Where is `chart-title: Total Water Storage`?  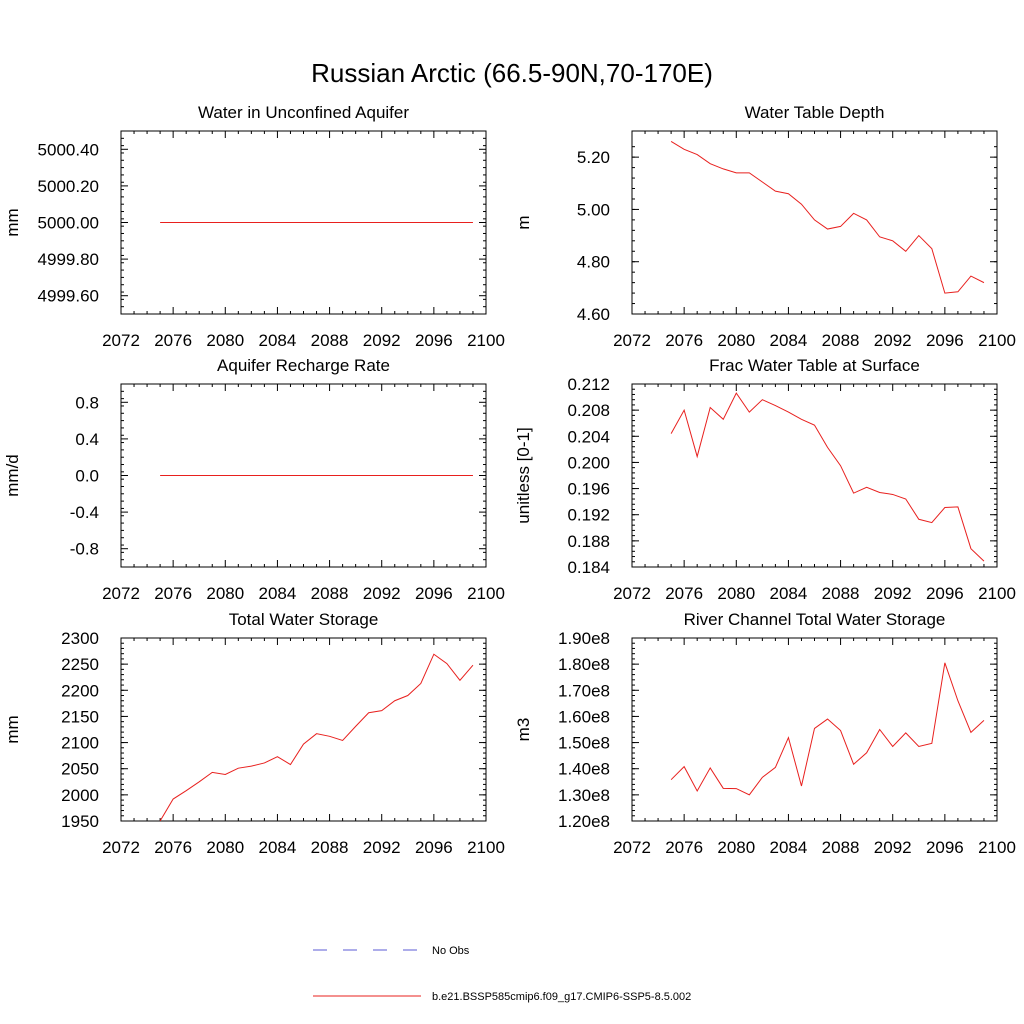 chart-title: Total Water Storage is located at coordinates (304, 619).